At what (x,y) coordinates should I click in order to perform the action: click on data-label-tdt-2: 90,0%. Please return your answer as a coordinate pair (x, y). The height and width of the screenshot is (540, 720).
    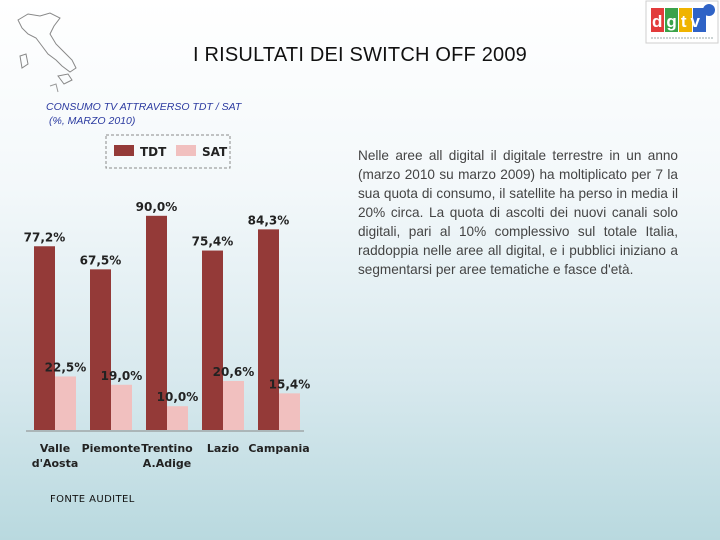
    Looking at the image, I should click on (157, 207).